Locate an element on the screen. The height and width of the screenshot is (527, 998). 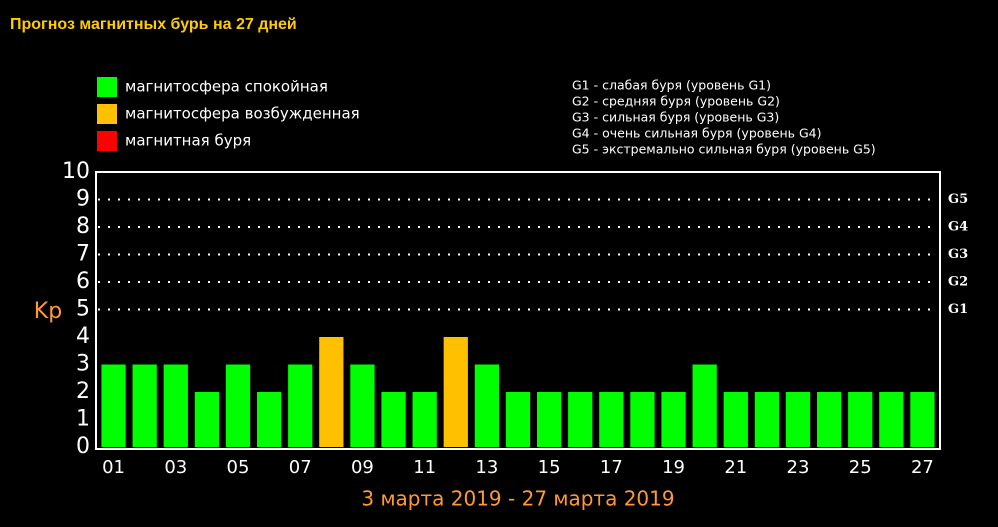
y-tick-label: 1 is located at coordinates (83, 419).